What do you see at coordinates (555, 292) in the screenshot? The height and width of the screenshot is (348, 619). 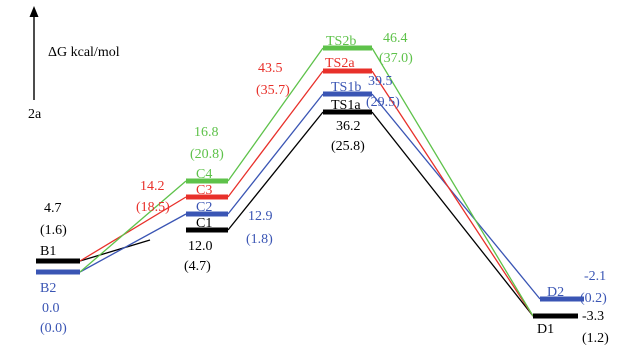 I see `state-label-d2: D2` at bounding box center [555, 292].